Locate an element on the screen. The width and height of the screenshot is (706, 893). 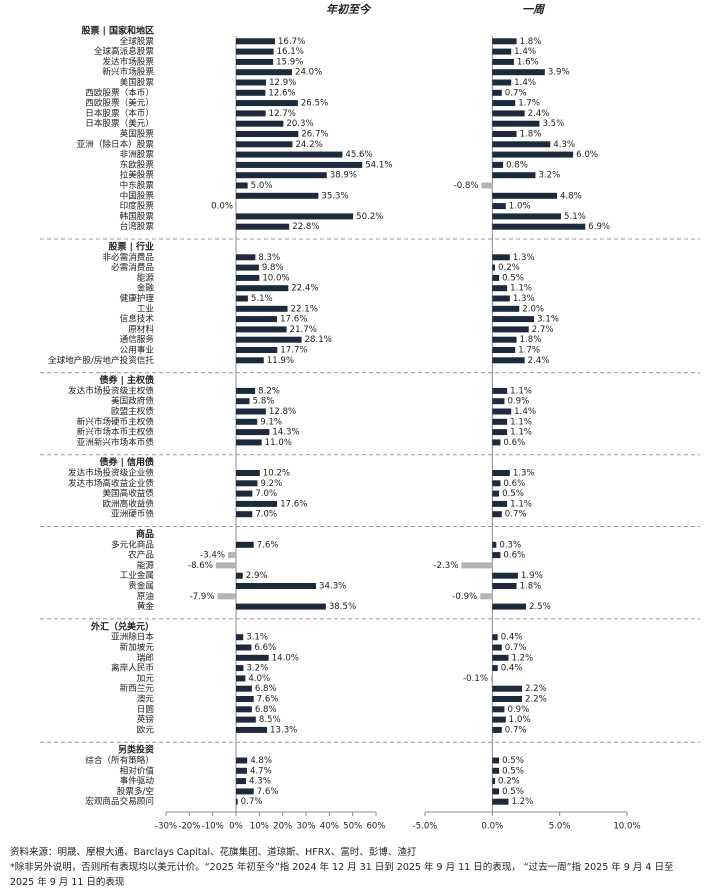
category-label: 亚洲硬币债 is located at coordinates (132, 514).